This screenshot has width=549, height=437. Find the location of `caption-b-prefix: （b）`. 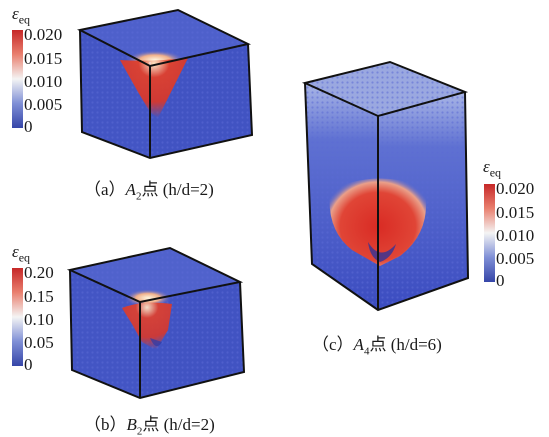

caption-b-prefix: （b） is located at coordinates (105, 424).